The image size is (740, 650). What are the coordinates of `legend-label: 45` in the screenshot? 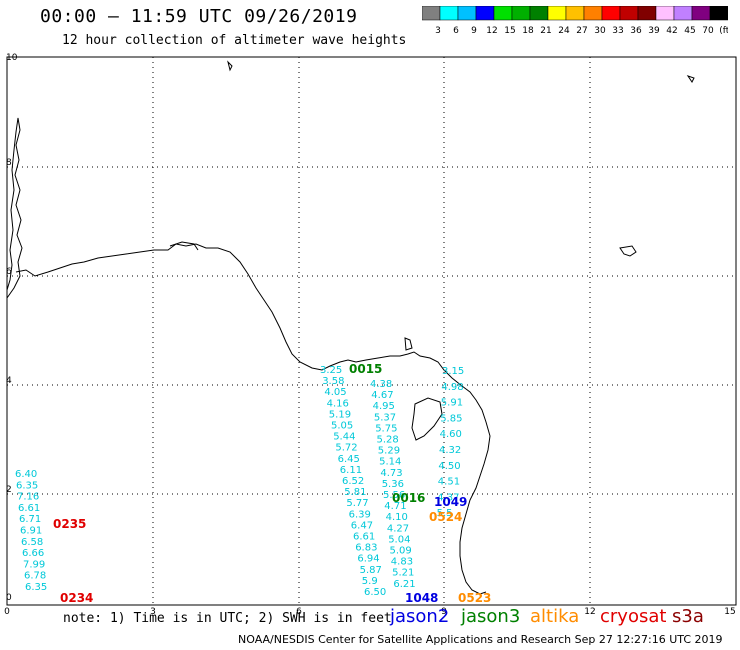 It's located at (689, 31).